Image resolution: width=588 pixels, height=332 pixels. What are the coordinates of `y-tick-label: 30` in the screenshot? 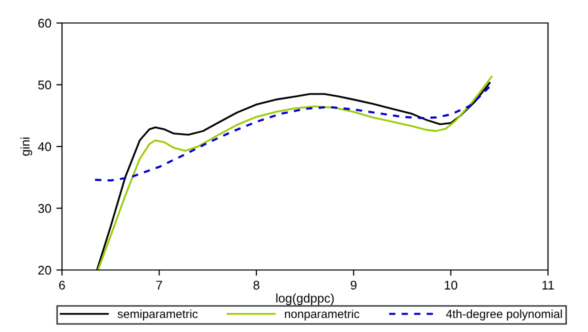 It's located at (45, 208).